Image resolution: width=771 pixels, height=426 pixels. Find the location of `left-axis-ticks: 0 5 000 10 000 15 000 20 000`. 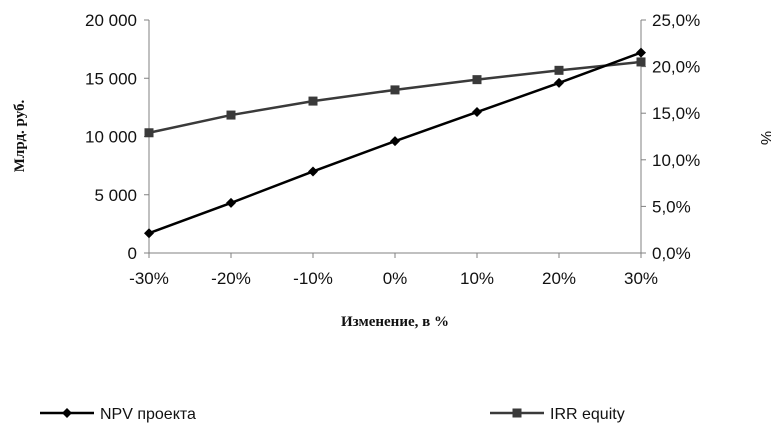

left-axis-ticks: 0 5 000 10 000 15 000 20 000 is located at coordinates (117, 137).